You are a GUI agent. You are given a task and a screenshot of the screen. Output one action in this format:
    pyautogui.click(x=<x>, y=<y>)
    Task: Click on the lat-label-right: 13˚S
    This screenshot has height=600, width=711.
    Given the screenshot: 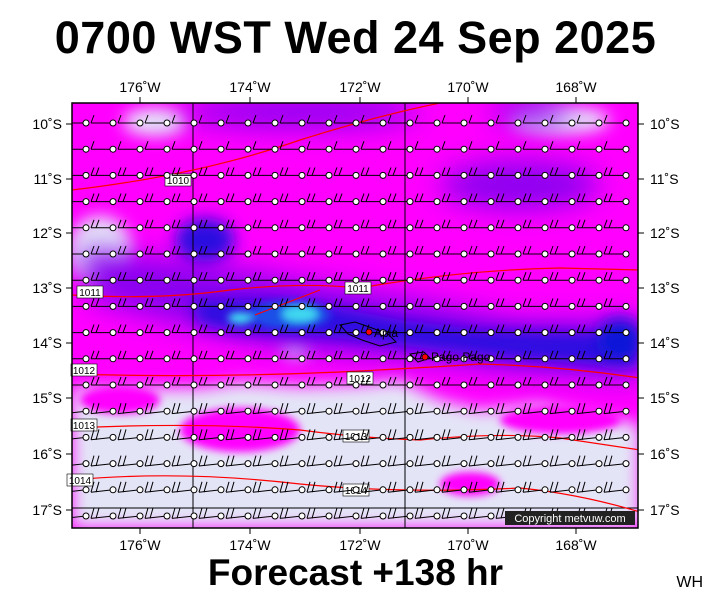 What is the action you would take?
    pyautogui.click(x=665, y=288)
    